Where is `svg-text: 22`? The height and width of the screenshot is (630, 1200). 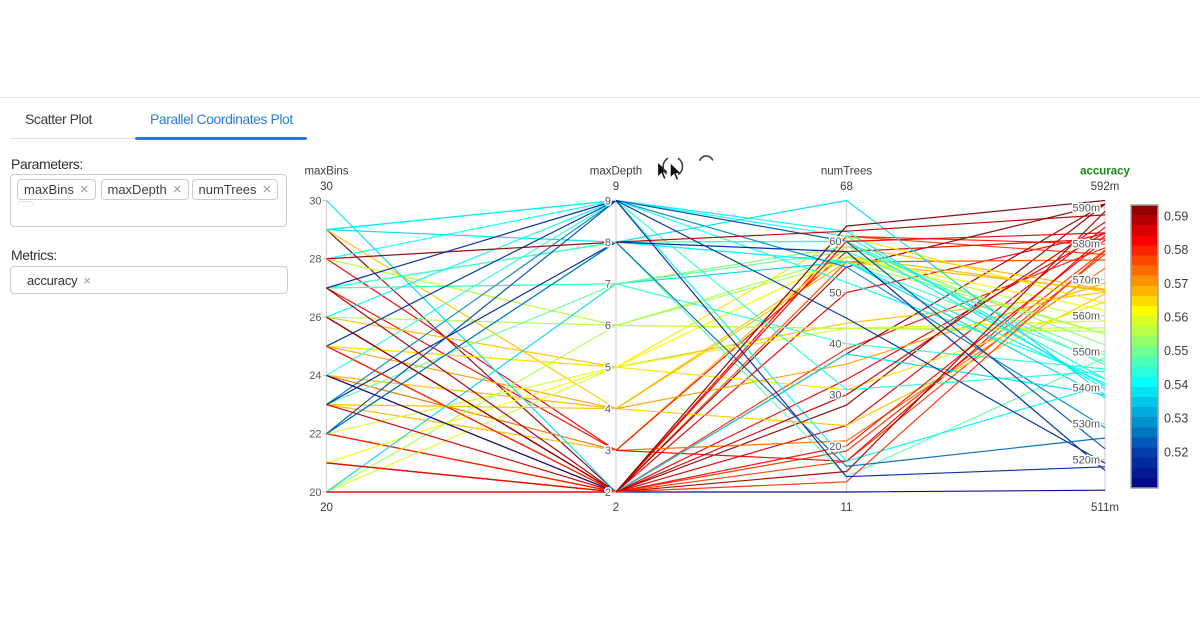
svg-text: 22 is located at coordinates (315, 435).